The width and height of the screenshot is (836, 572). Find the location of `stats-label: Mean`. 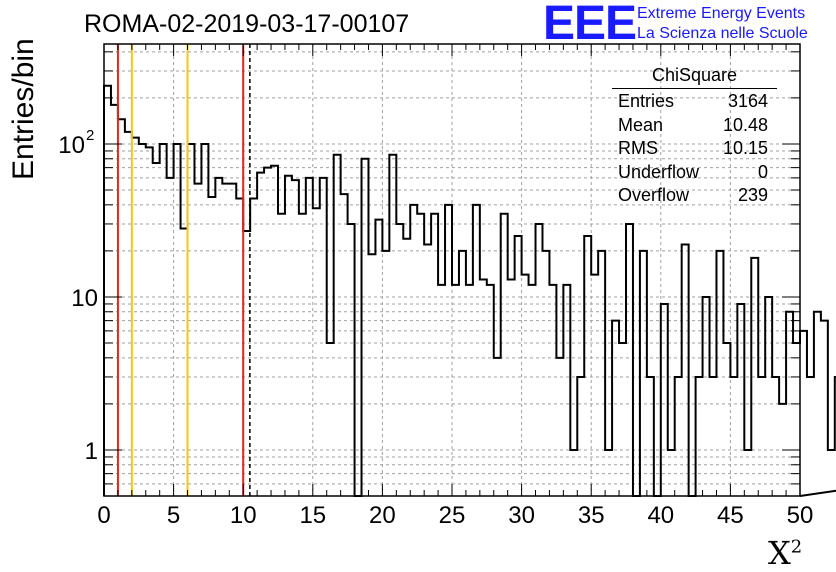

stats-label: Mean is located at coordinates (641, 124).